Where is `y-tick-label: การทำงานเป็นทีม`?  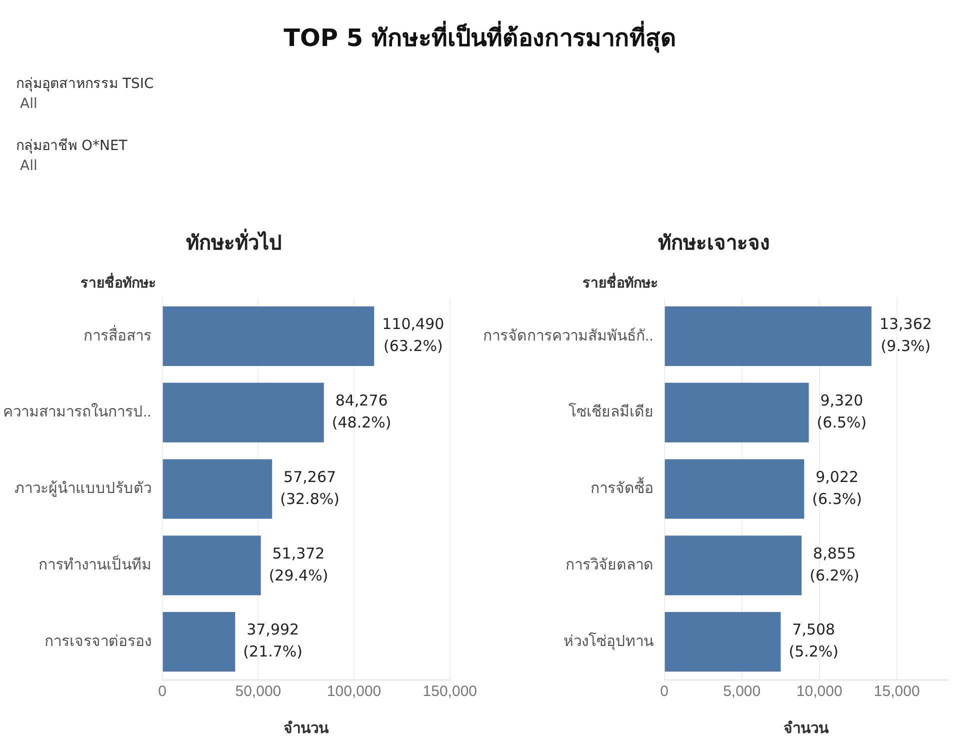 y-tick-label: การทำงานเป็นทีม is located at coordinates (95, 564).